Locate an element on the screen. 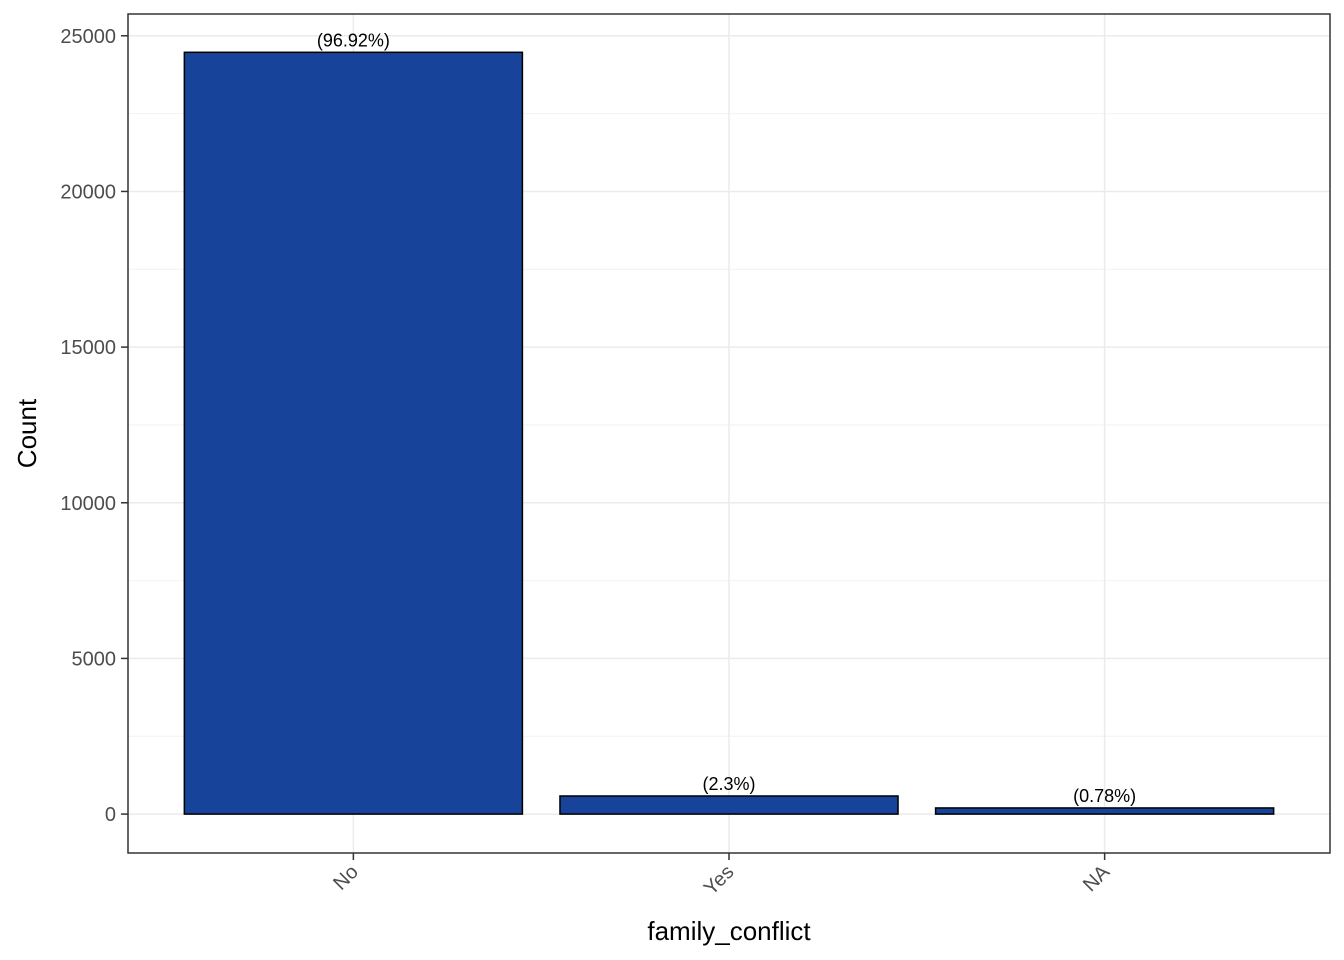 The height and width of the screenshot is (960, 1344). y-tick-label: 15000 is located at coordinates (88, 348).